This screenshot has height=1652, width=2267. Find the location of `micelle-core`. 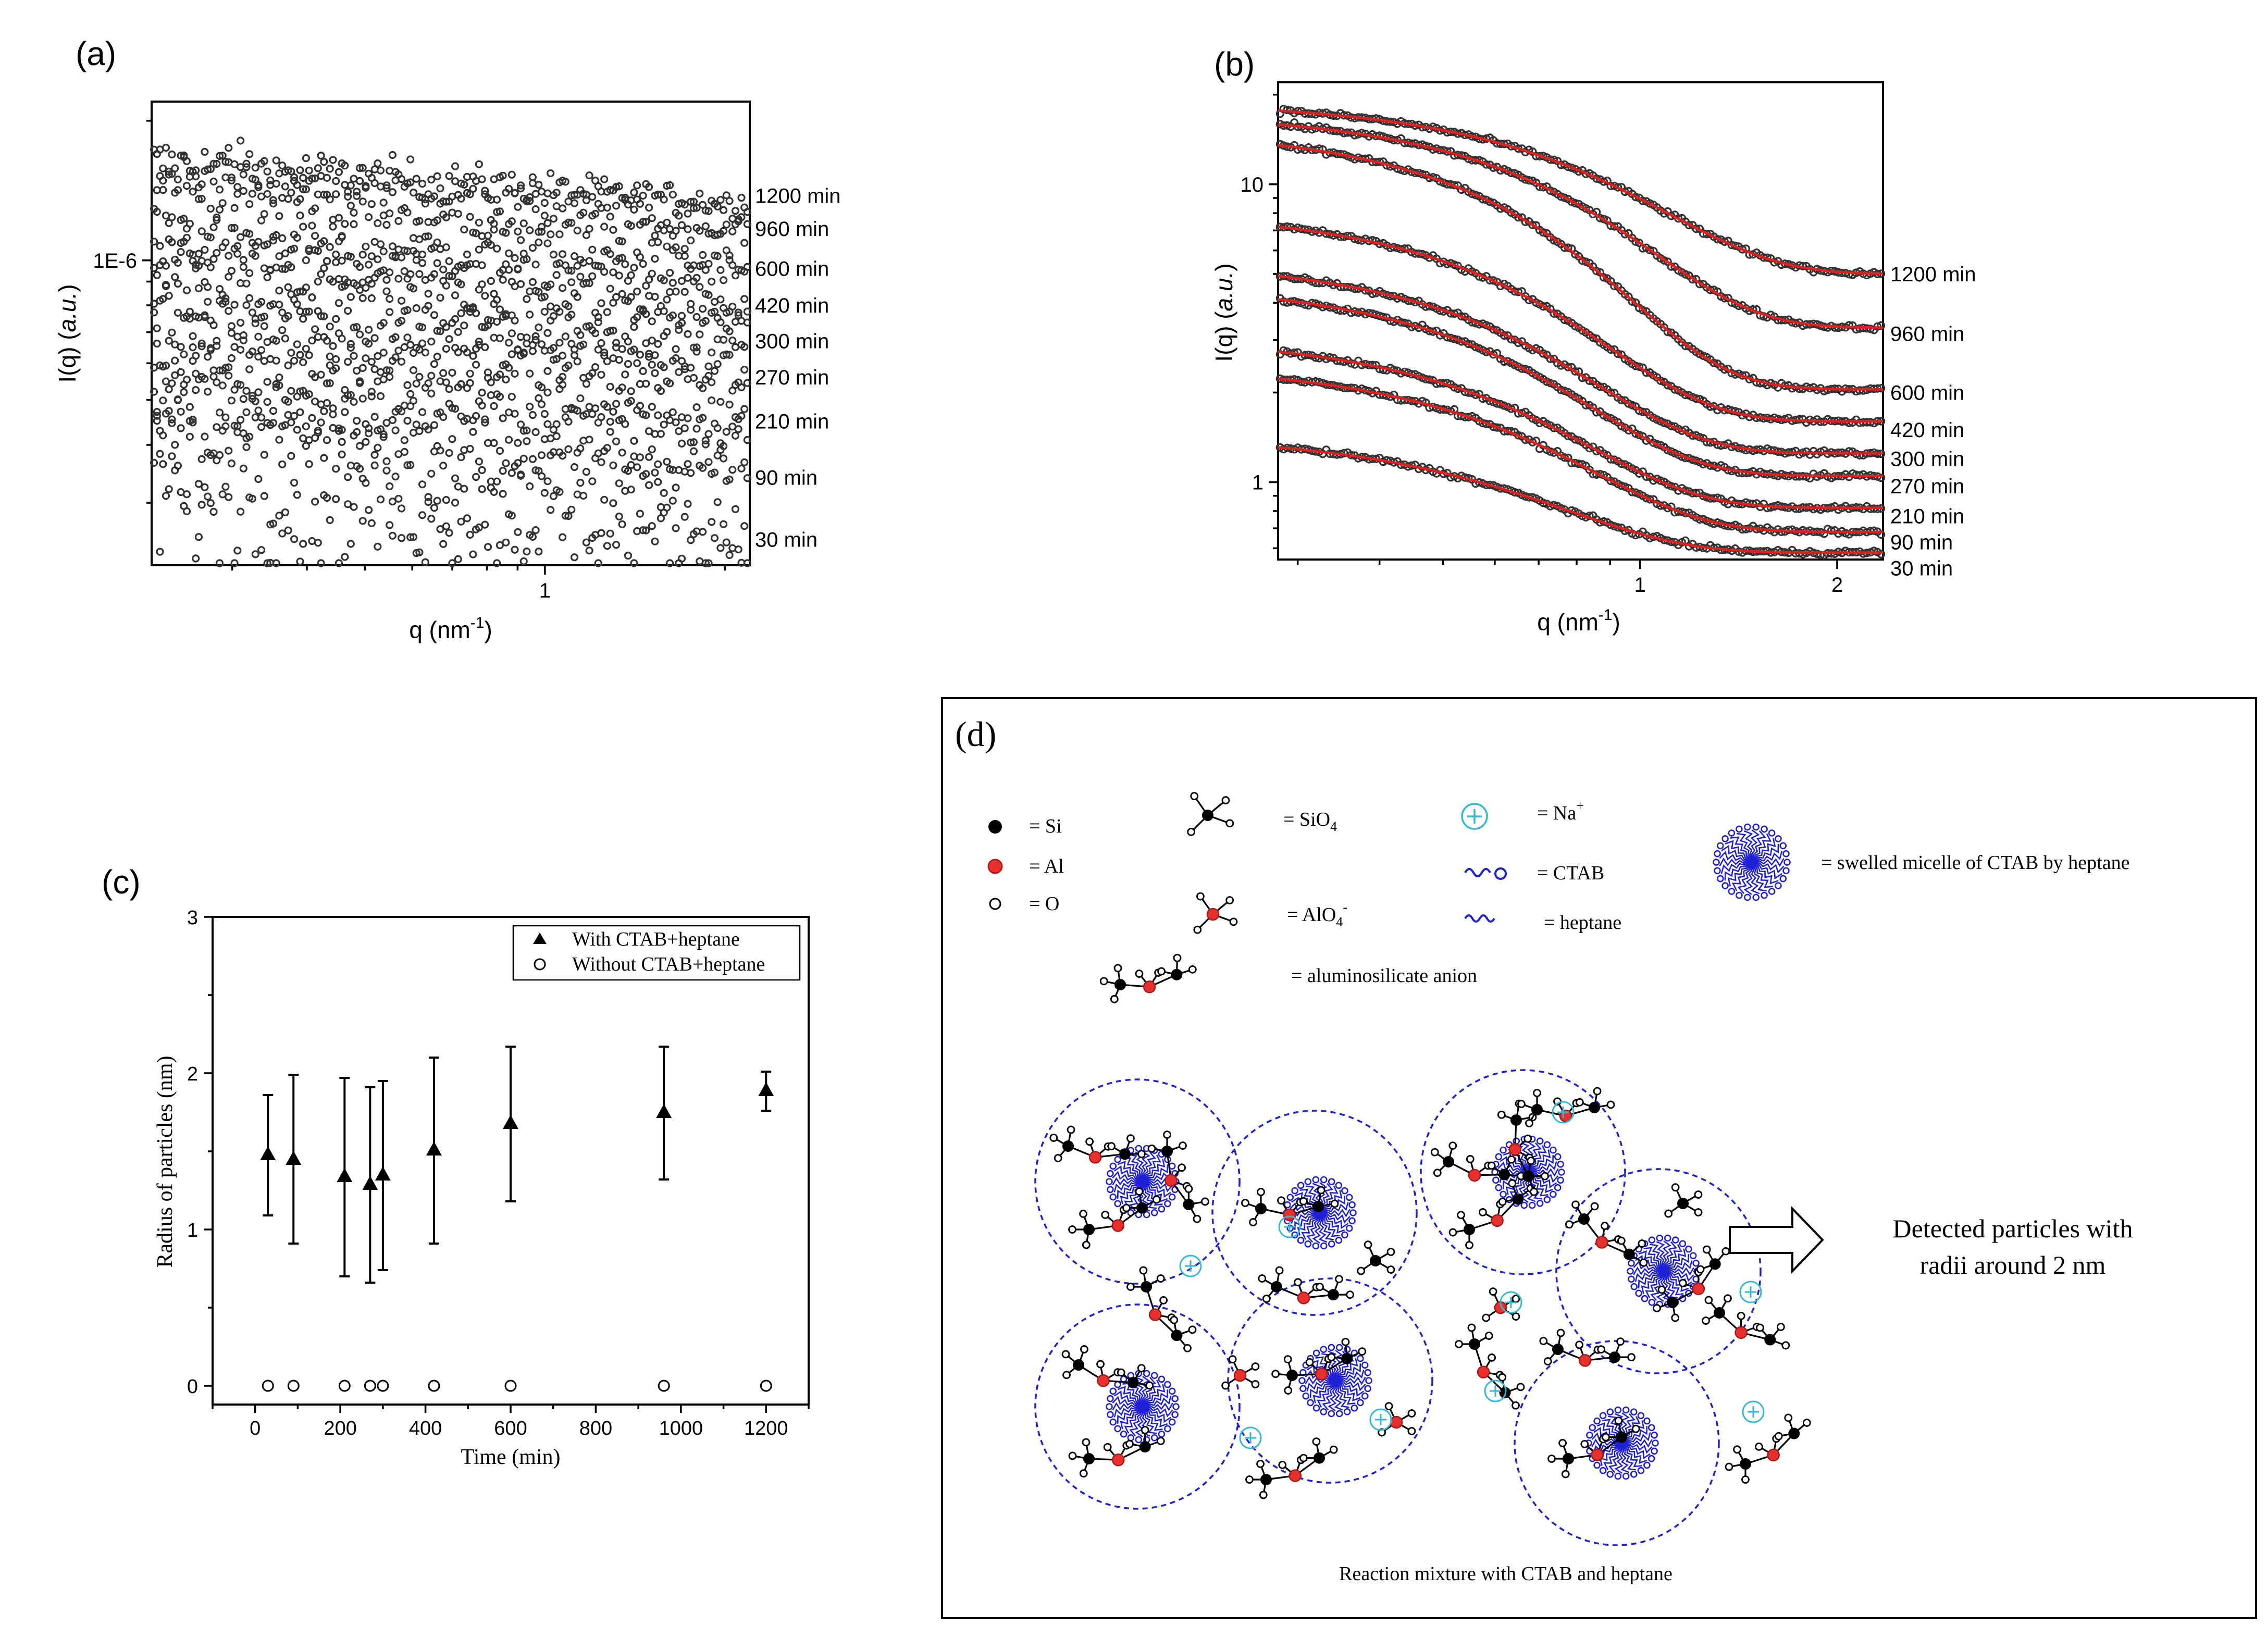

micelle-core is located at coordinates (1142, 1181).